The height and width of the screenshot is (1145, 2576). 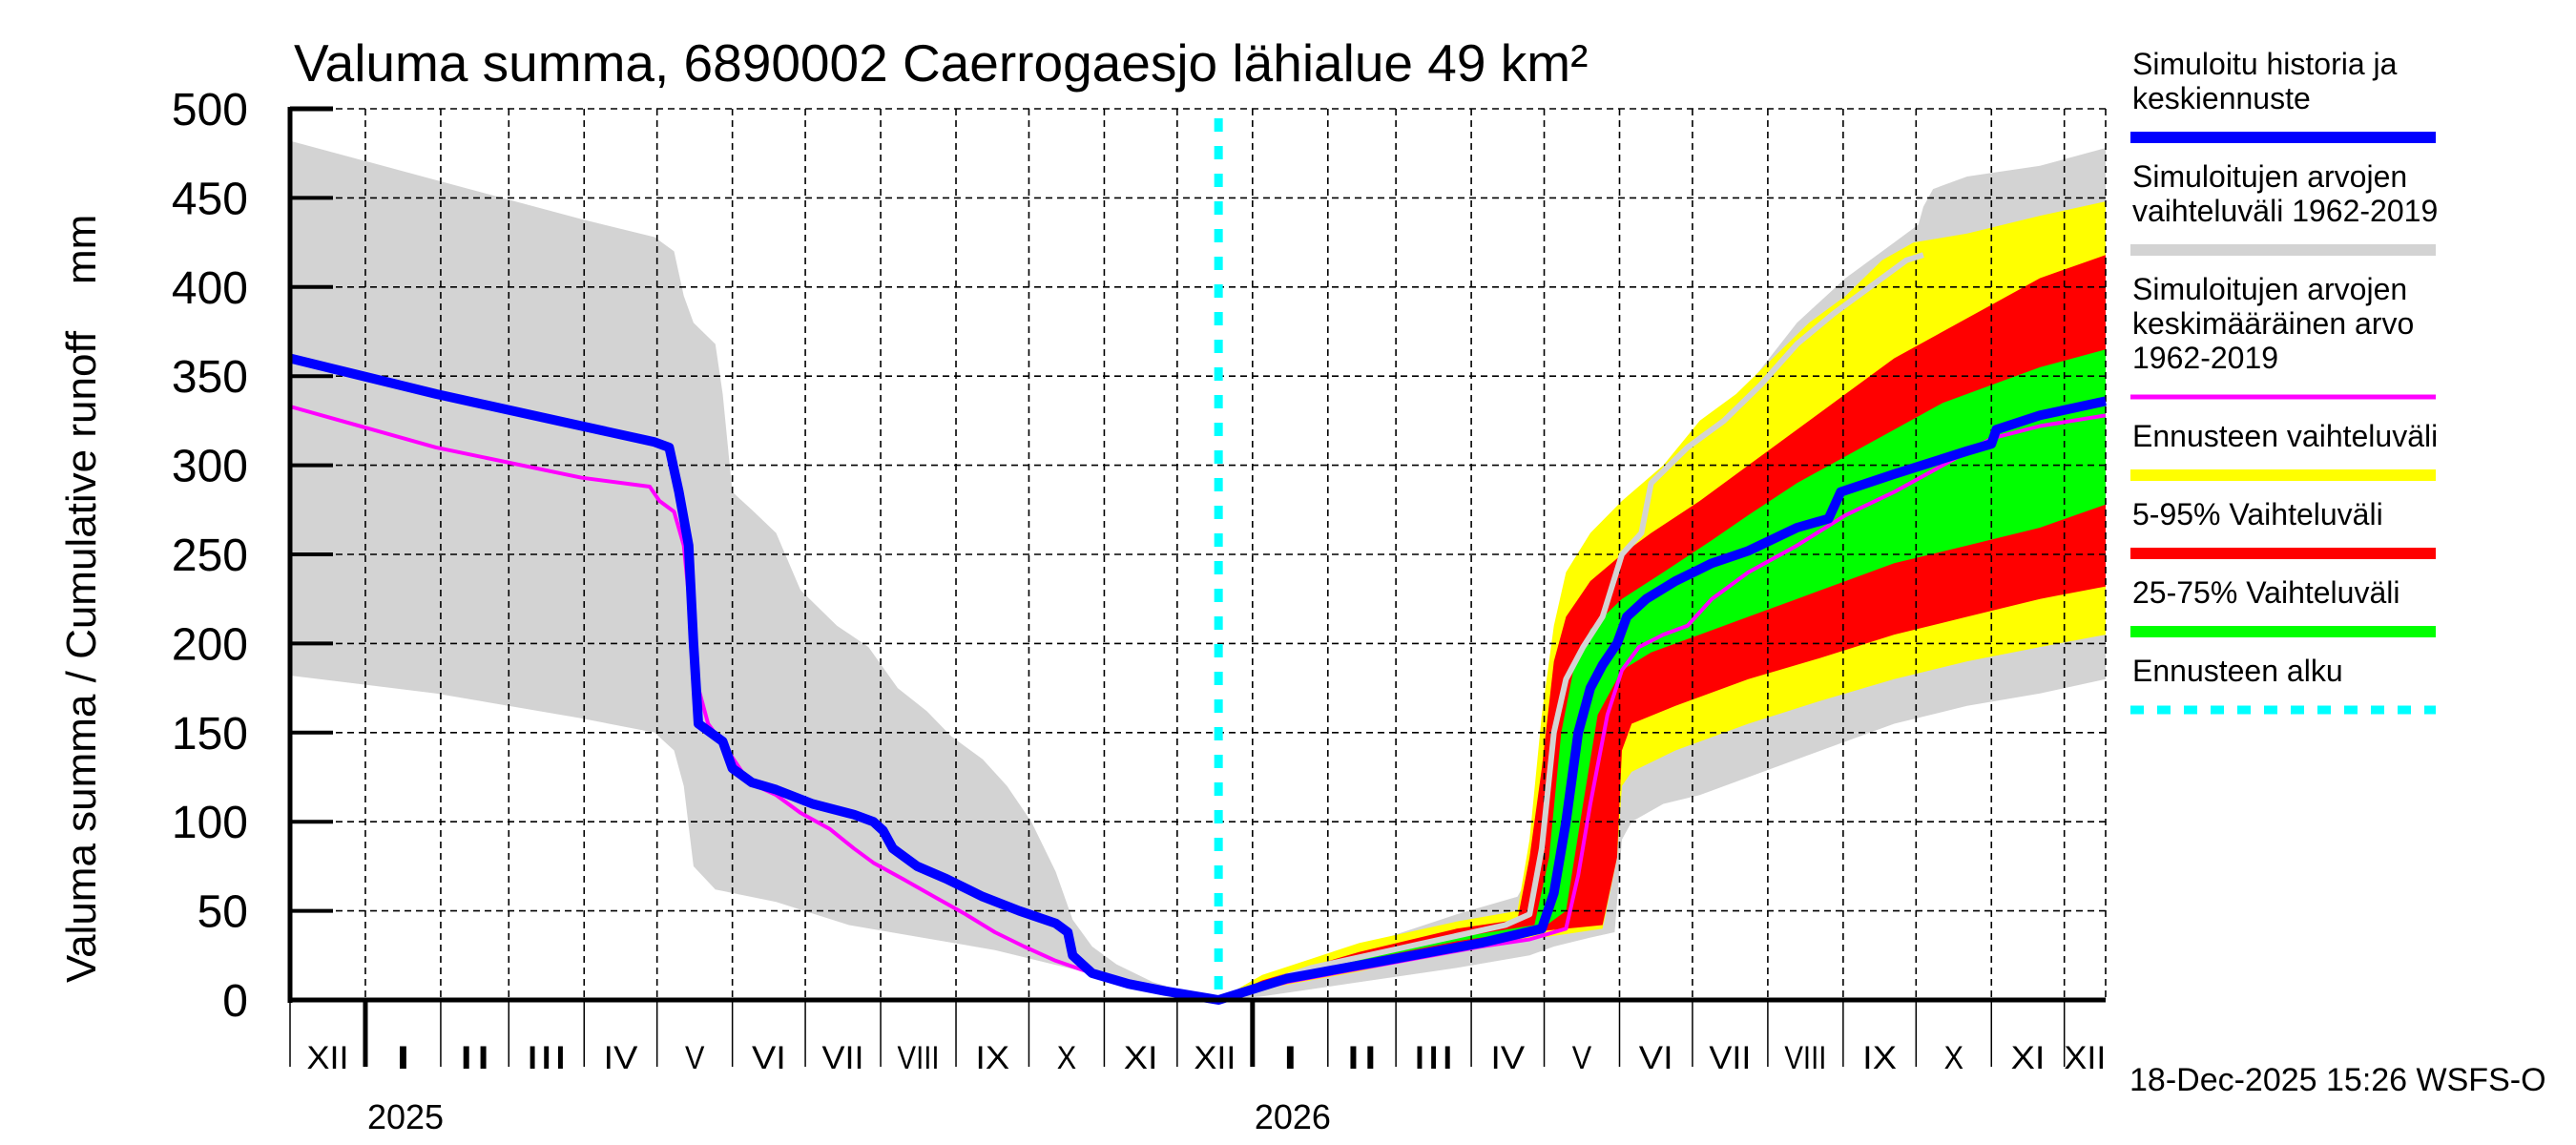 What do you see at coordinates (210, 199) in the screenshot?
I see `ytick-label: 450` at bounding box center [210, 199].